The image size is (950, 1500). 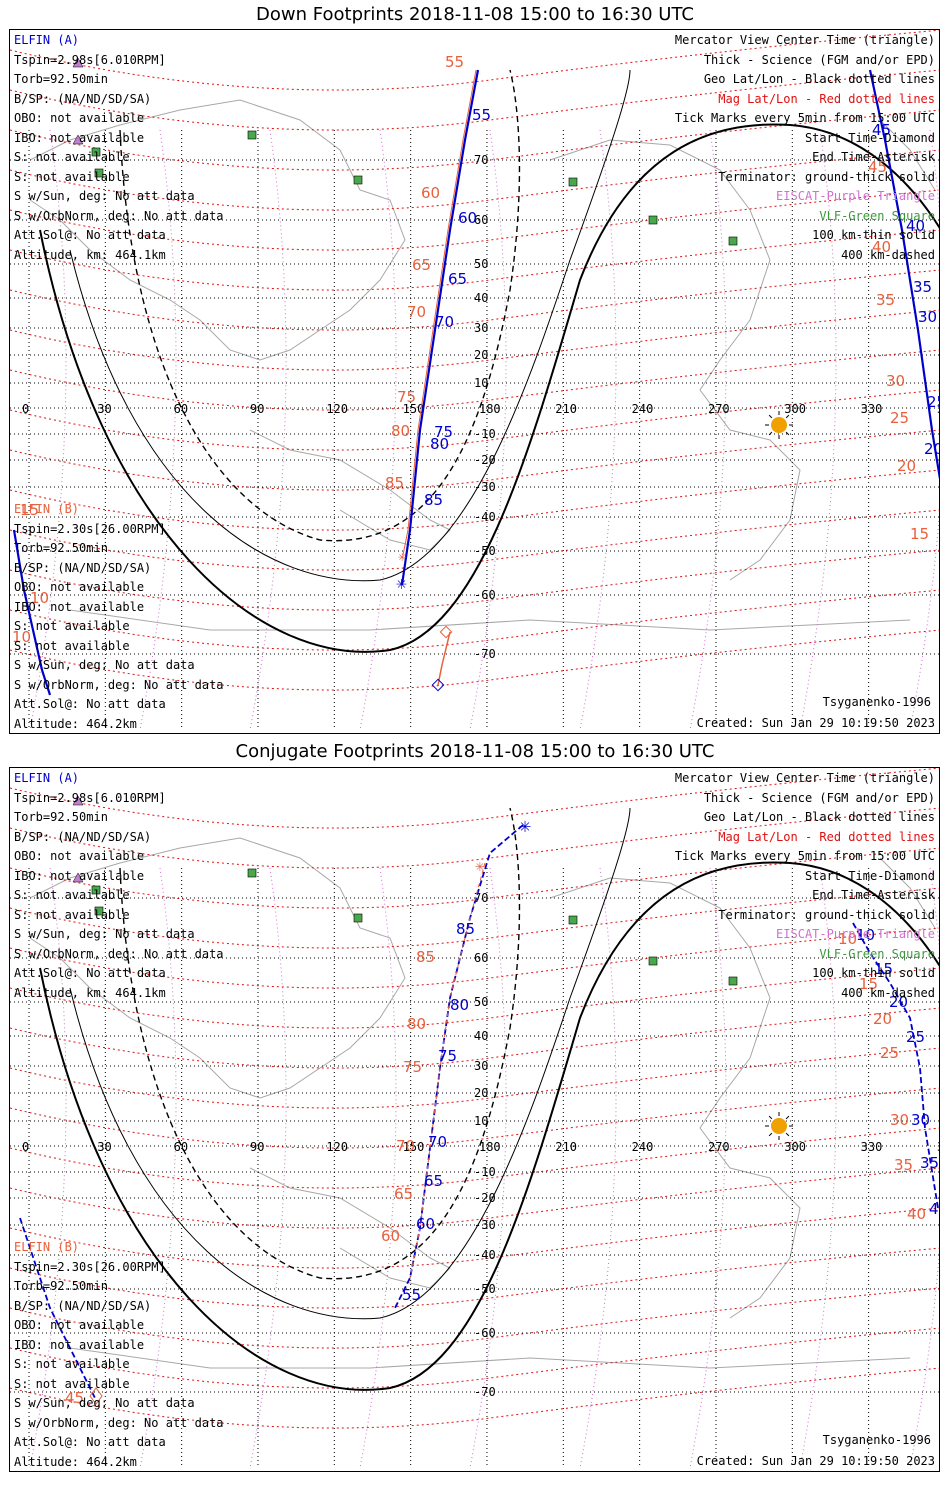 What do you see at coordinates (25, 409) in the screenshot?
I see `longitude-tick-label: 0` at bounding box center [25, 409].